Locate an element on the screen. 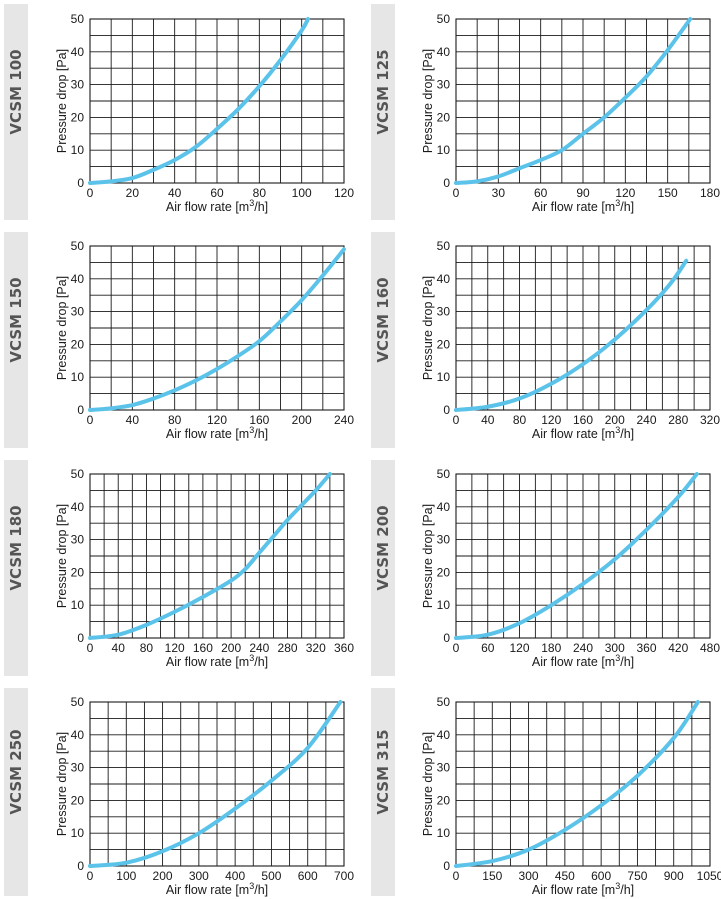  x-tick-label: 450 is located at coordinates (565, 876).